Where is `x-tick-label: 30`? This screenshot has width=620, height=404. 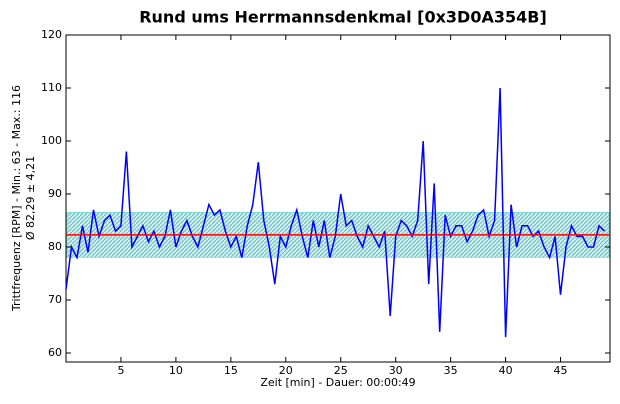
x-tick-label: 30 is located at coordinates (396, 370).